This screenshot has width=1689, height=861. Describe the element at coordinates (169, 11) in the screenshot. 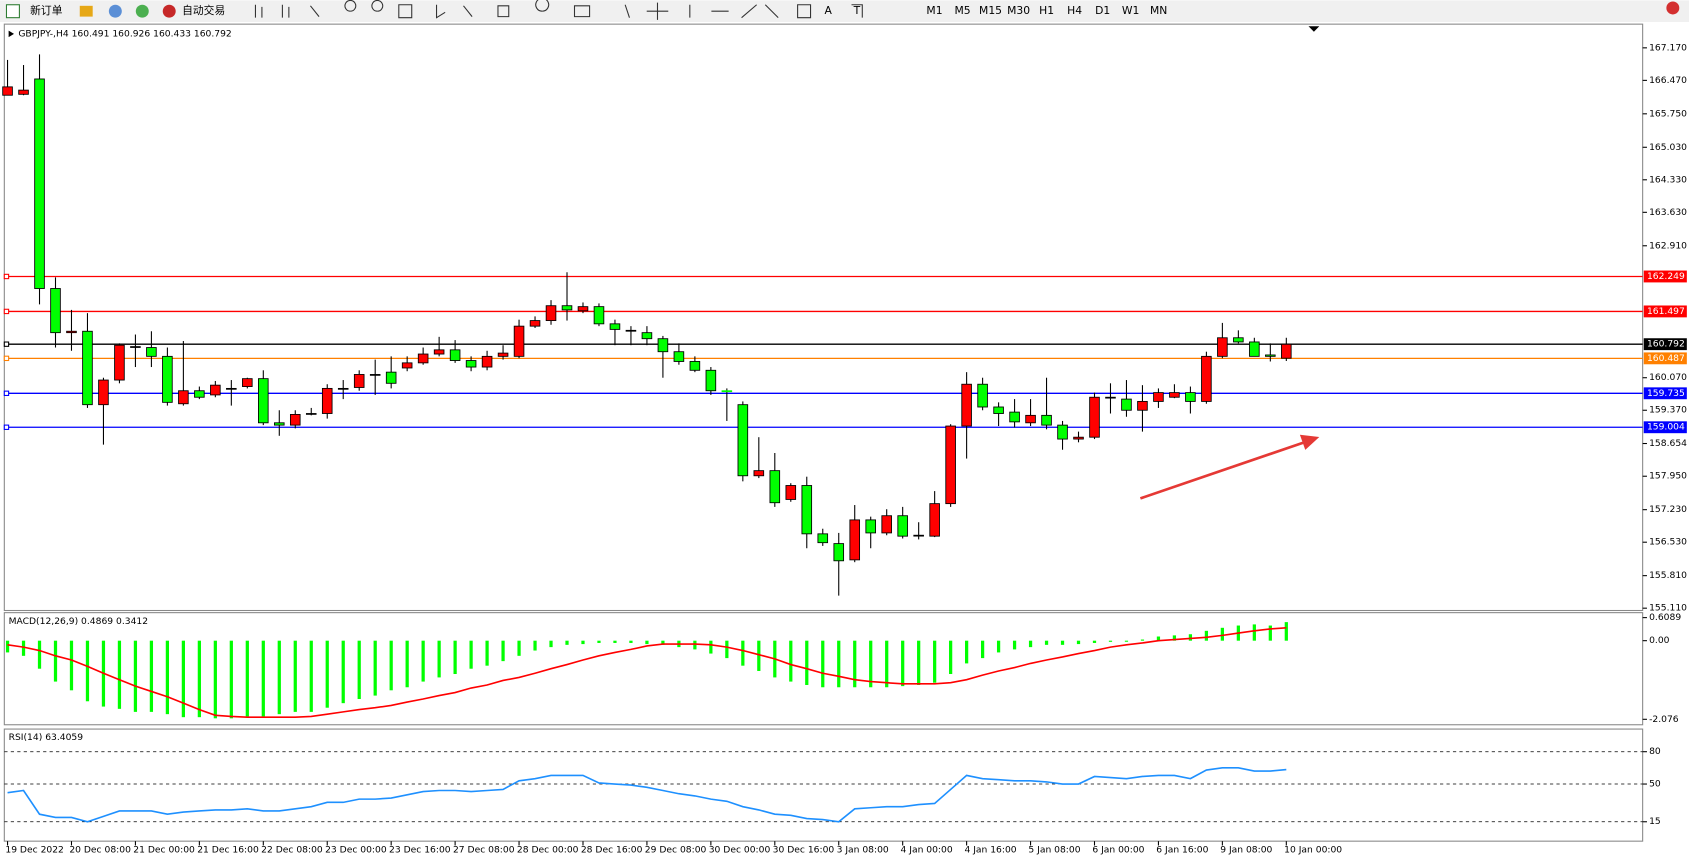

I see `auto-trading-icon` at that location.